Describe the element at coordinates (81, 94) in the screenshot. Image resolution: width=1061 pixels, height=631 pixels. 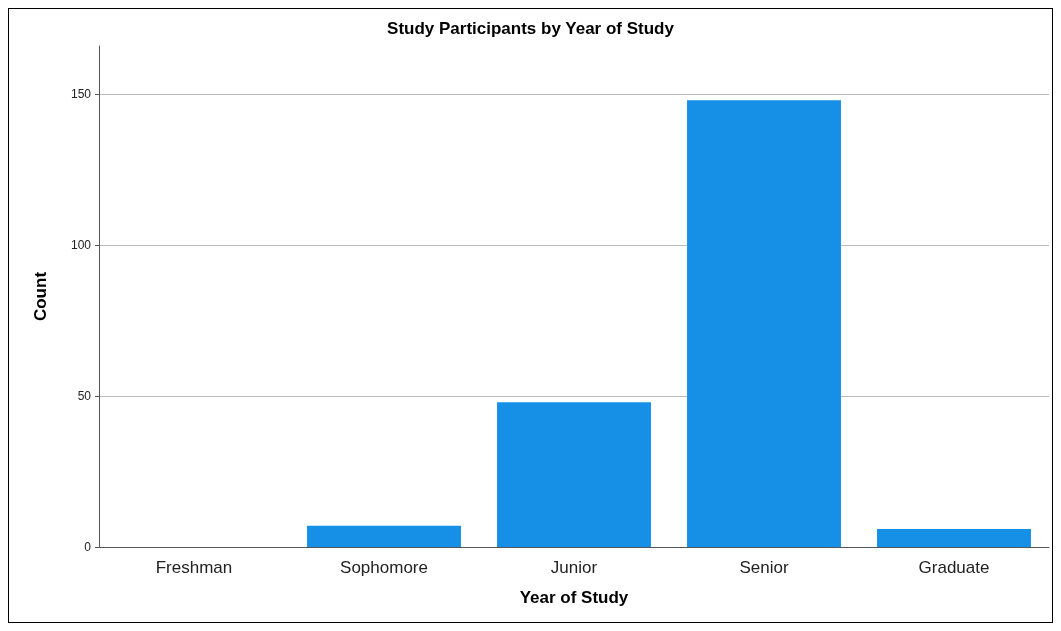
I see `y-tick-label: 150` at that location.